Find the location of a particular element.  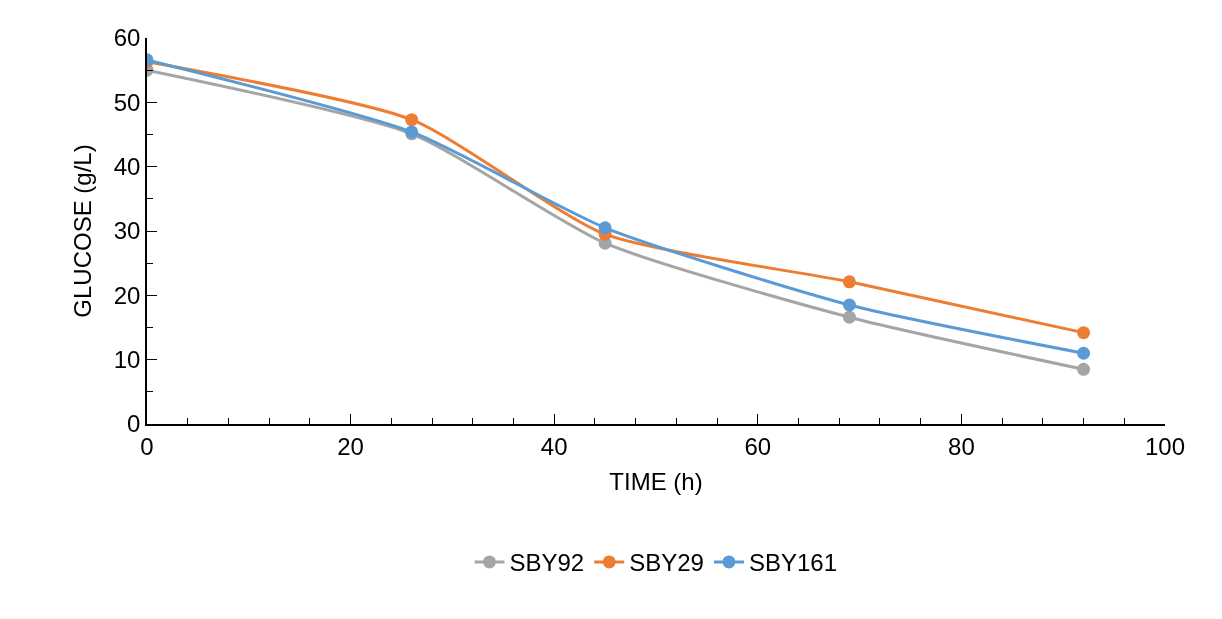

x-tick-label: 20 is located at coordinates (350, 446).